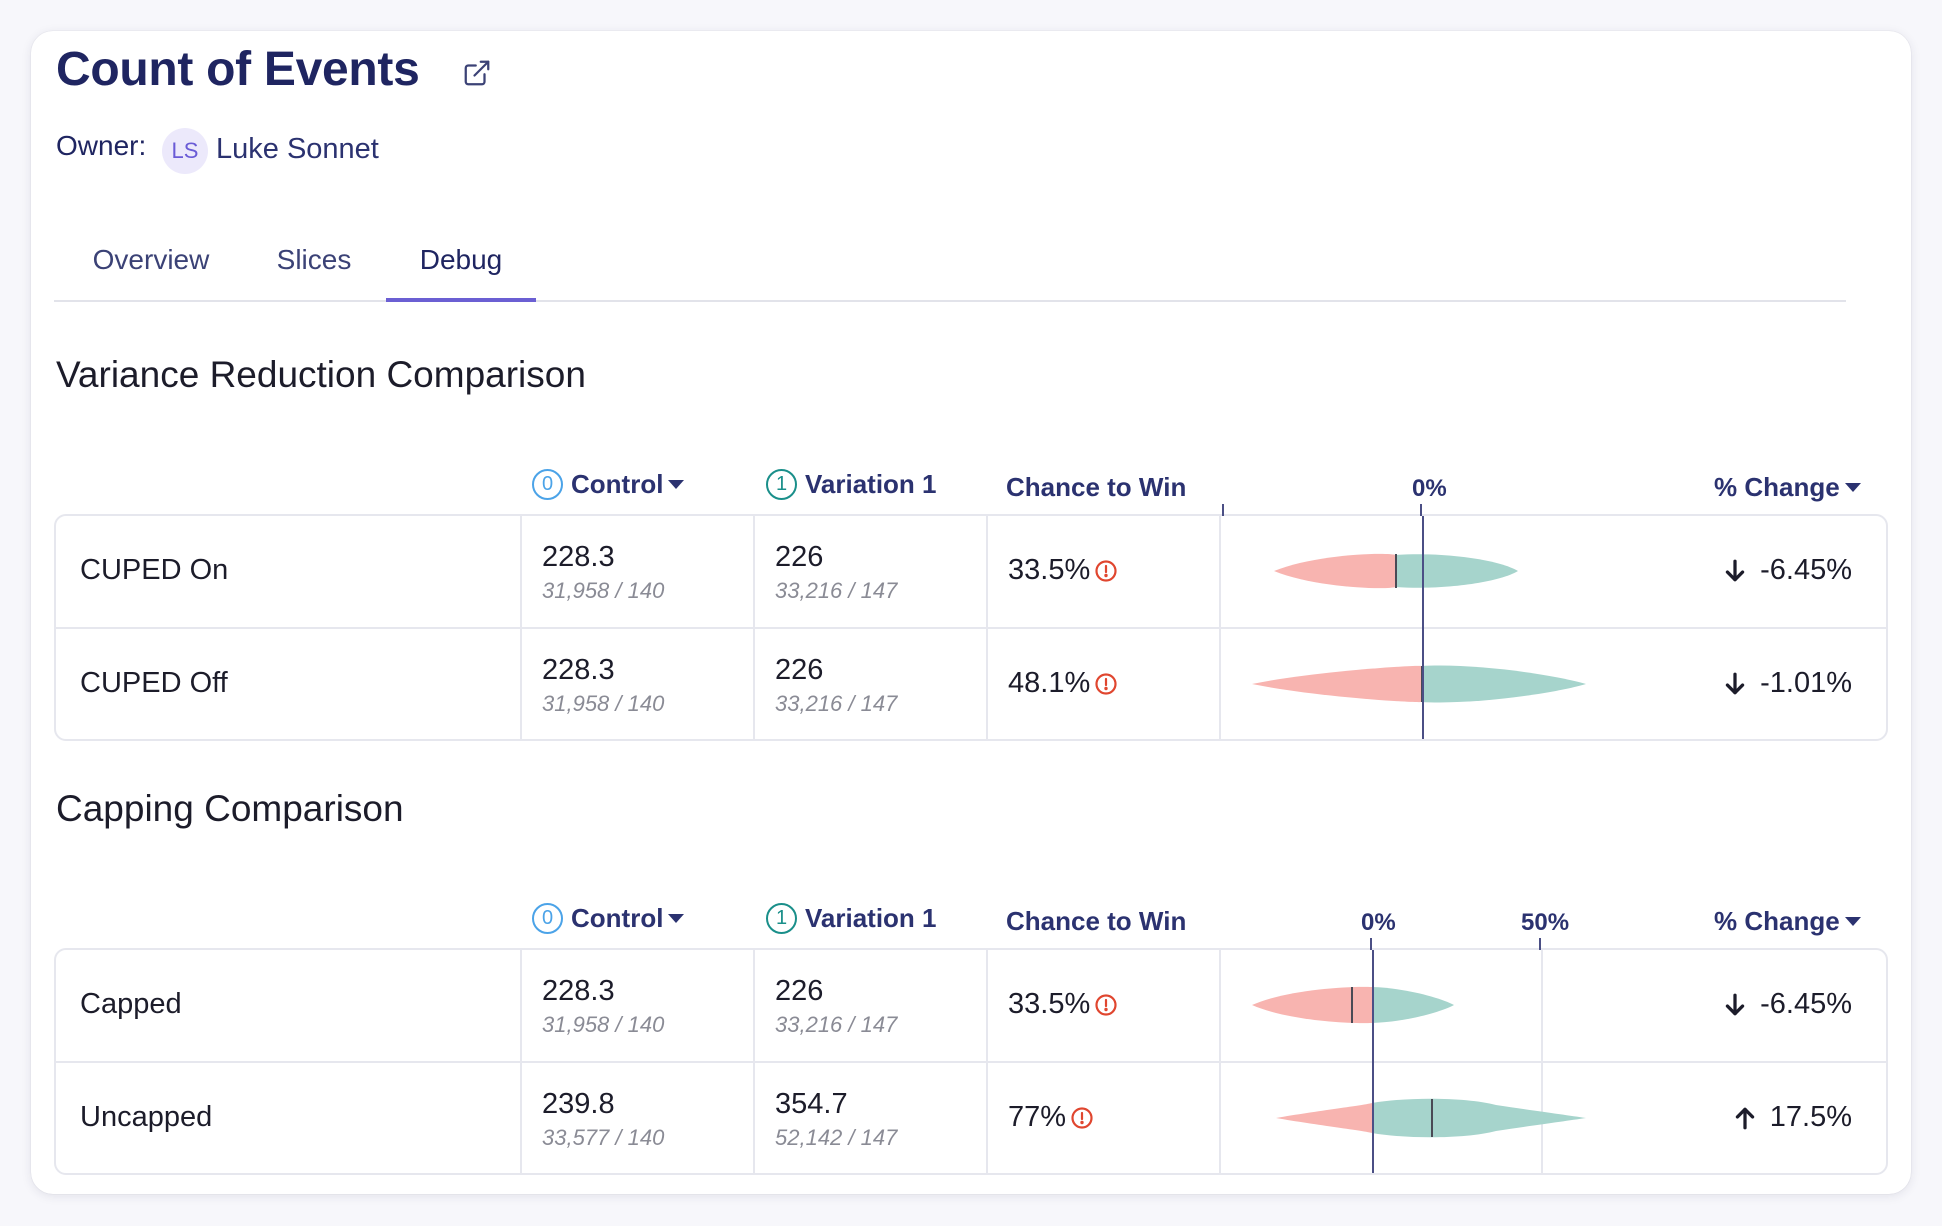 The width and height of the screenshot is (1942, 1226). What do you see at coordinates (297, 149) in the screenshot?
I see `owner-name: Luke Sonnet` at bounding box center [297, 149].